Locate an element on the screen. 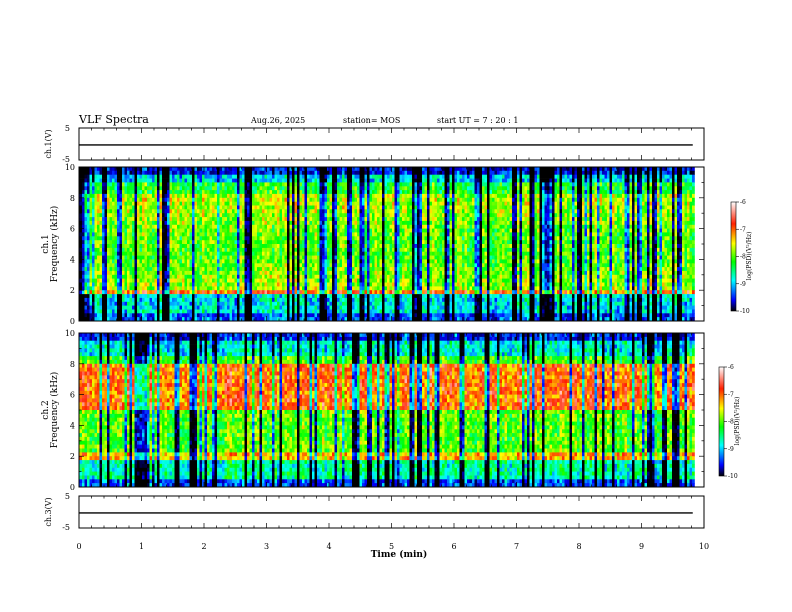 This screenshot has height=612, width=792. ch1-spectrogram-ylabel-freq: Frequency (kHz) is located at coordinates (54, 244).